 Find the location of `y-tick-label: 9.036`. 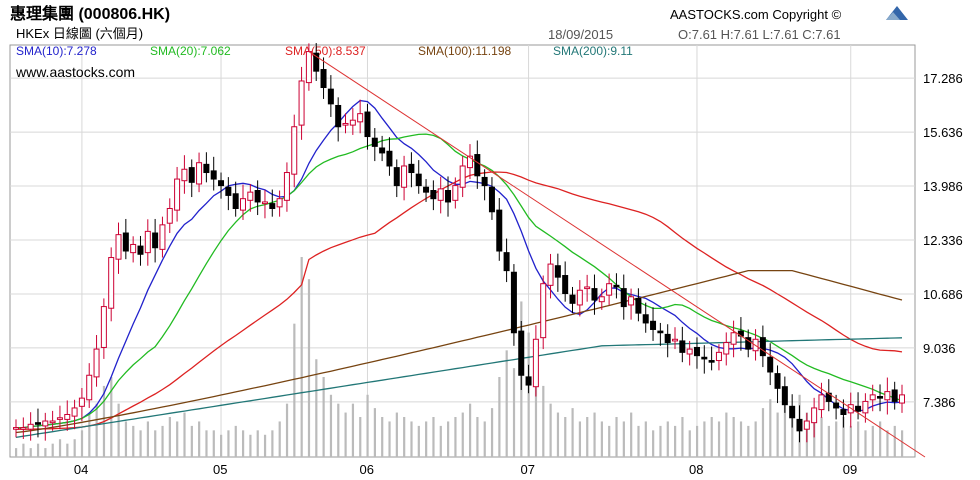

y-tick-label: 9.036 is located at coordinates (939, 348).